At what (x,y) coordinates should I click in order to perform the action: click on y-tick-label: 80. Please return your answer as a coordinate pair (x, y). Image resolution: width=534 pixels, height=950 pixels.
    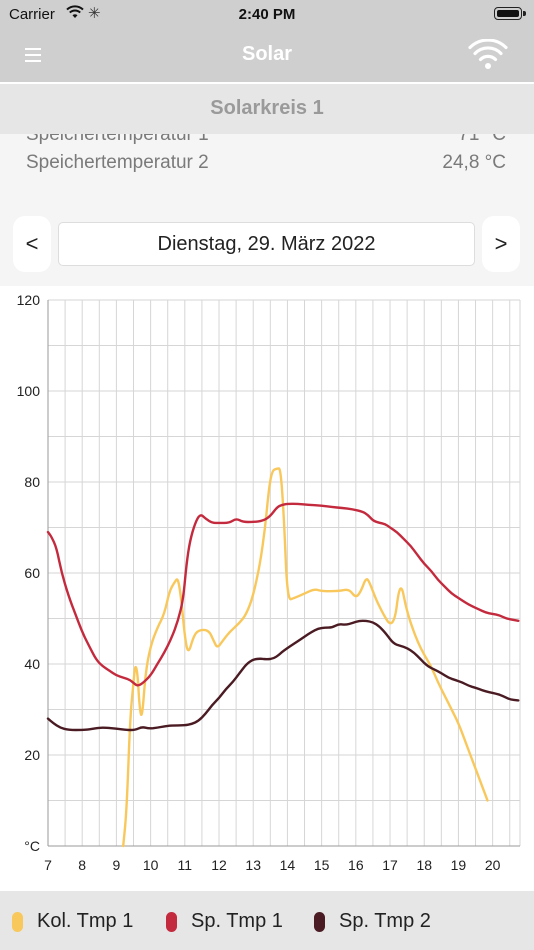
    Looking at the image, I should click on (32, 482).